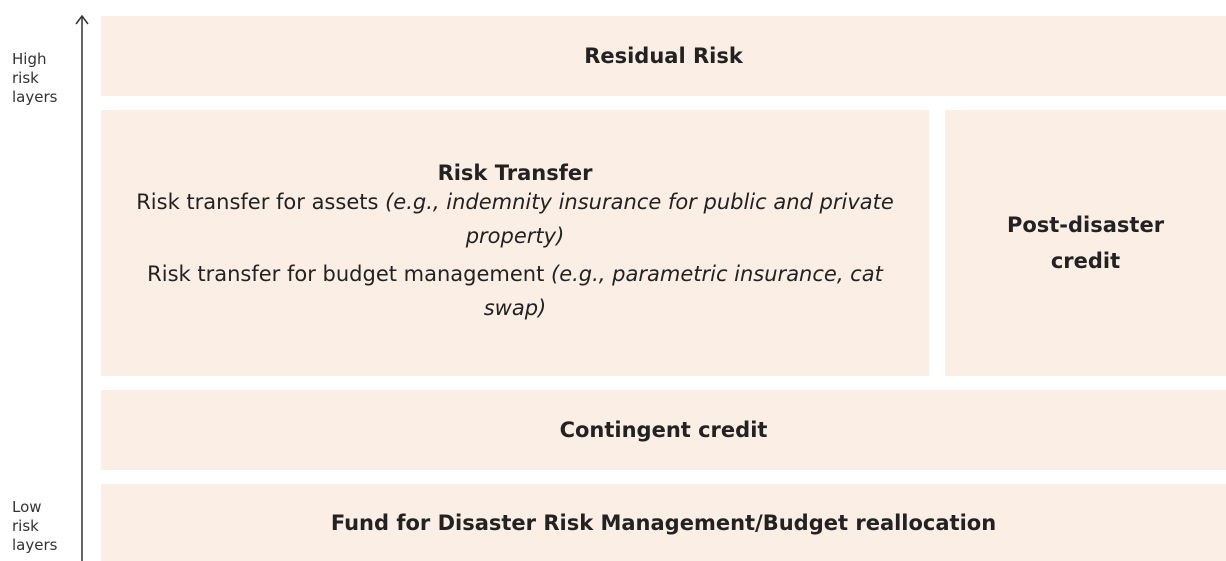 The width and height of the screenshot is (1226, 561). What do you see at coordinates (257, 202) in the screenshot?
I see `line-text: Risk transfer for assets` at bounding box center [257, 202].